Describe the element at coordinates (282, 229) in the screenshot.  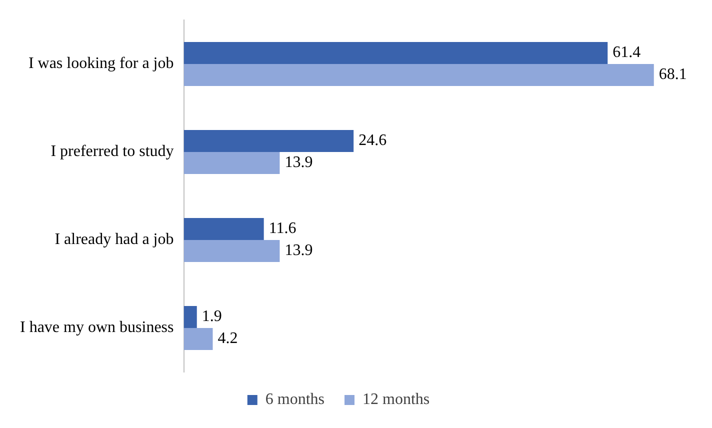
I see `data-label: 11.6` at that location.